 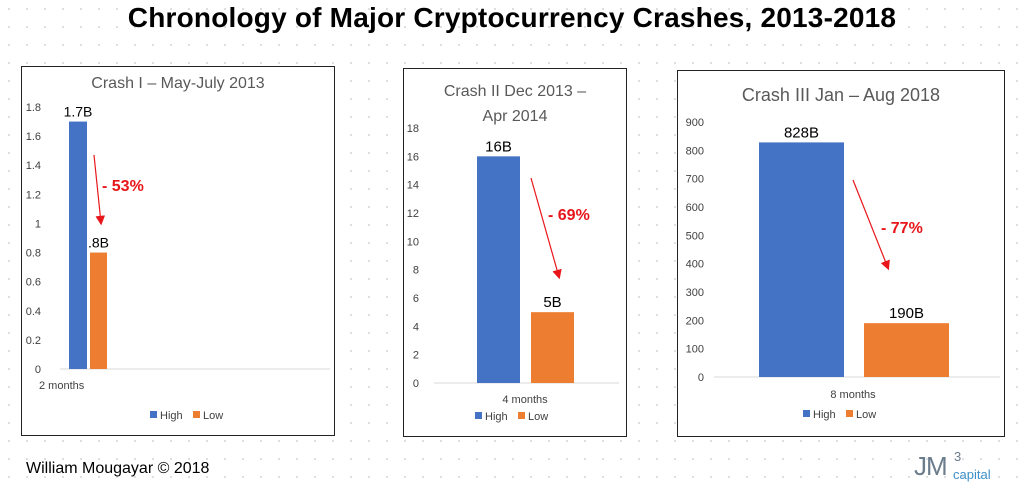 I want to click on chart-title-line: Crash II Dec 2013 –, so click(x=515, y=91).